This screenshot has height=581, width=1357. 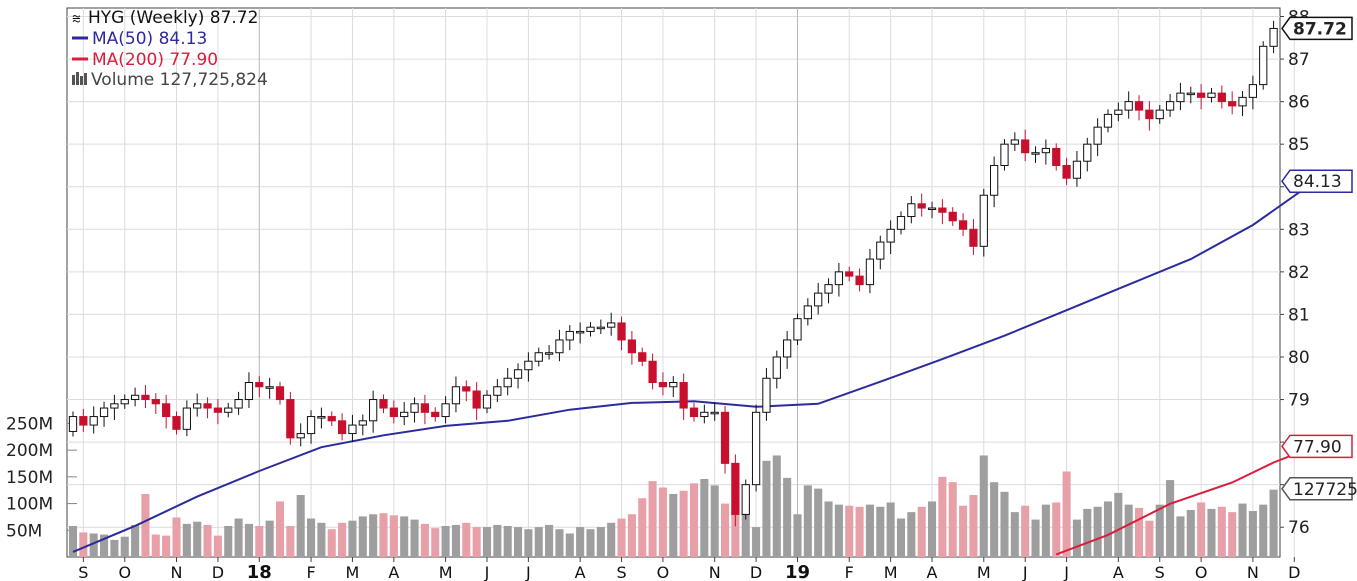 I want to click on time-tick-label: F, so click(x=310, y=572).